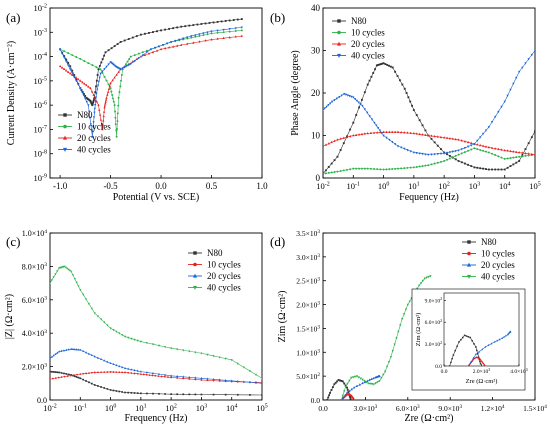  I want to click on x-tick-label: 6.0×10³, so click(408, 408).